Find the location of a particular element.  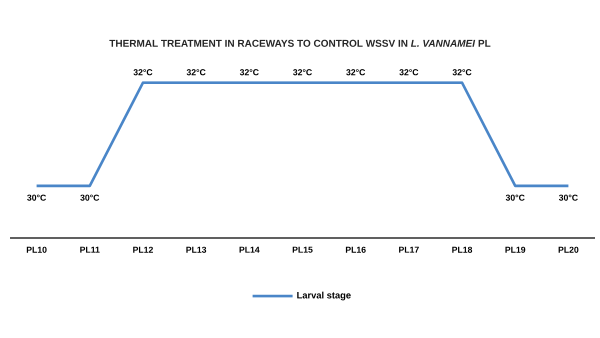

x-tick-label: PL18 is located at coordinates (462, 249).